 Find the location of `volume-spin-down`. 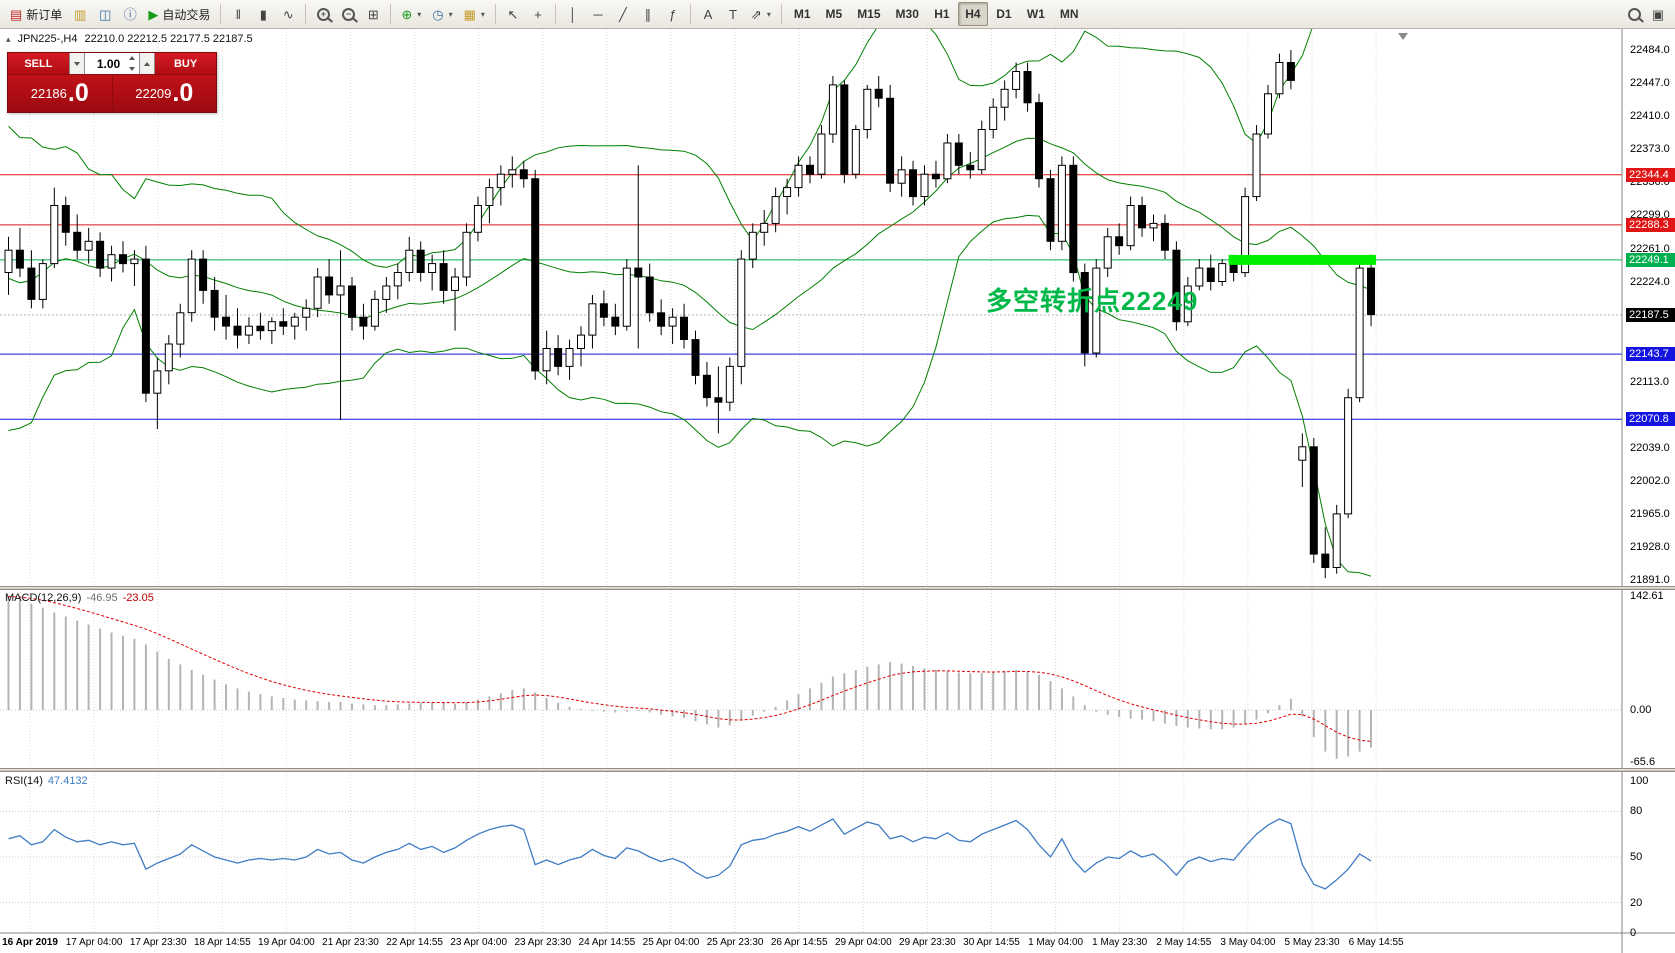

volume-spin-down is located at coordinates (132, 69).